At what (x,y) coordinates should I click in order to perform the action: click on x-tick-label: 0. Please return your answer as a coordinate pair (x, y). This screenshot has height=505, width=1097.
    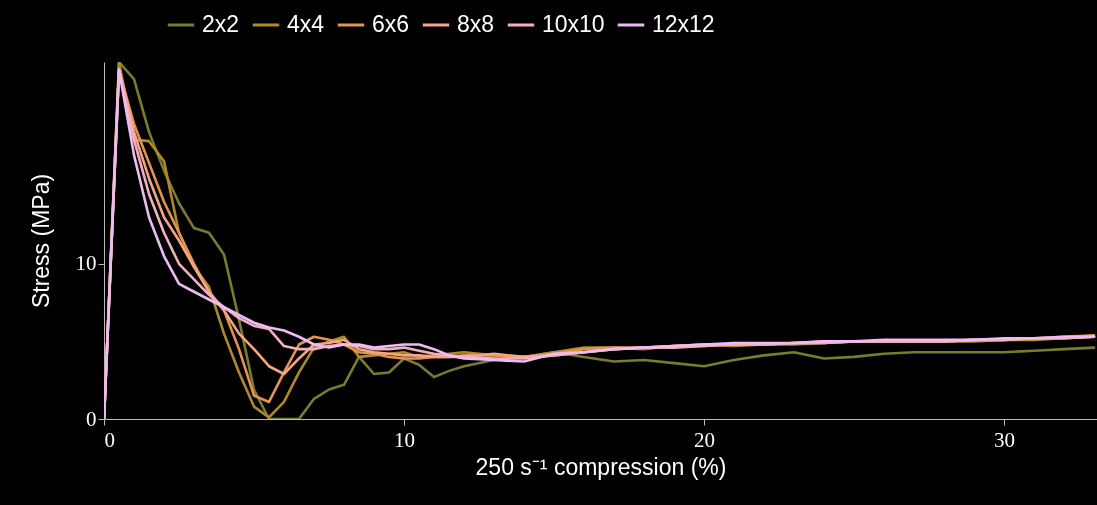
    Looking at the image, I should click on (109, 439).